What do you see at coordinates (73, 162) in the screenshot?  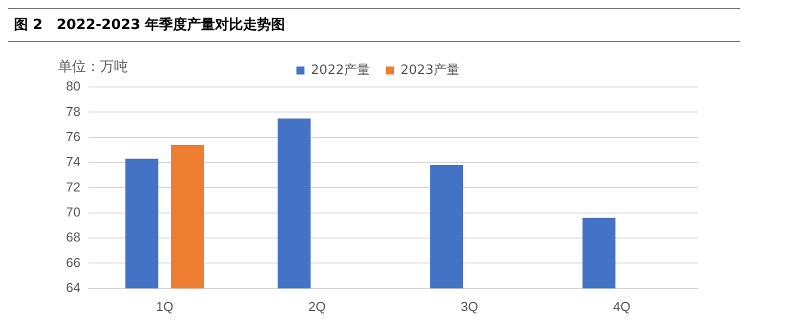 I see `y-tick-label: 74` at bounding box center [73, 162].